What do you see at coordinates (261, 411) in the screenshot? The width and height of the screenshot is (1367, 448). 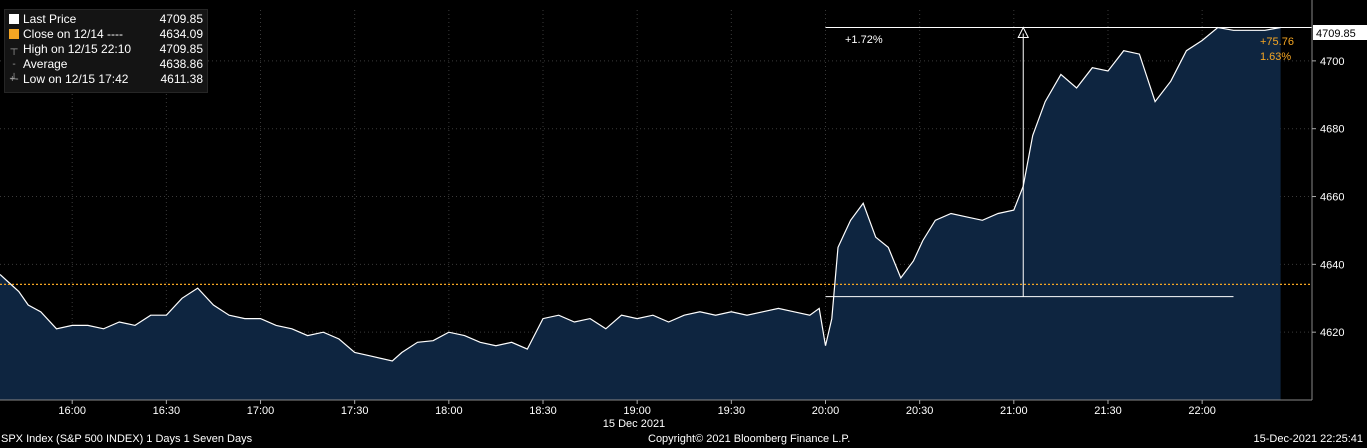 I see `x-tick-label: 17:00` at bounding box center [261, 411].